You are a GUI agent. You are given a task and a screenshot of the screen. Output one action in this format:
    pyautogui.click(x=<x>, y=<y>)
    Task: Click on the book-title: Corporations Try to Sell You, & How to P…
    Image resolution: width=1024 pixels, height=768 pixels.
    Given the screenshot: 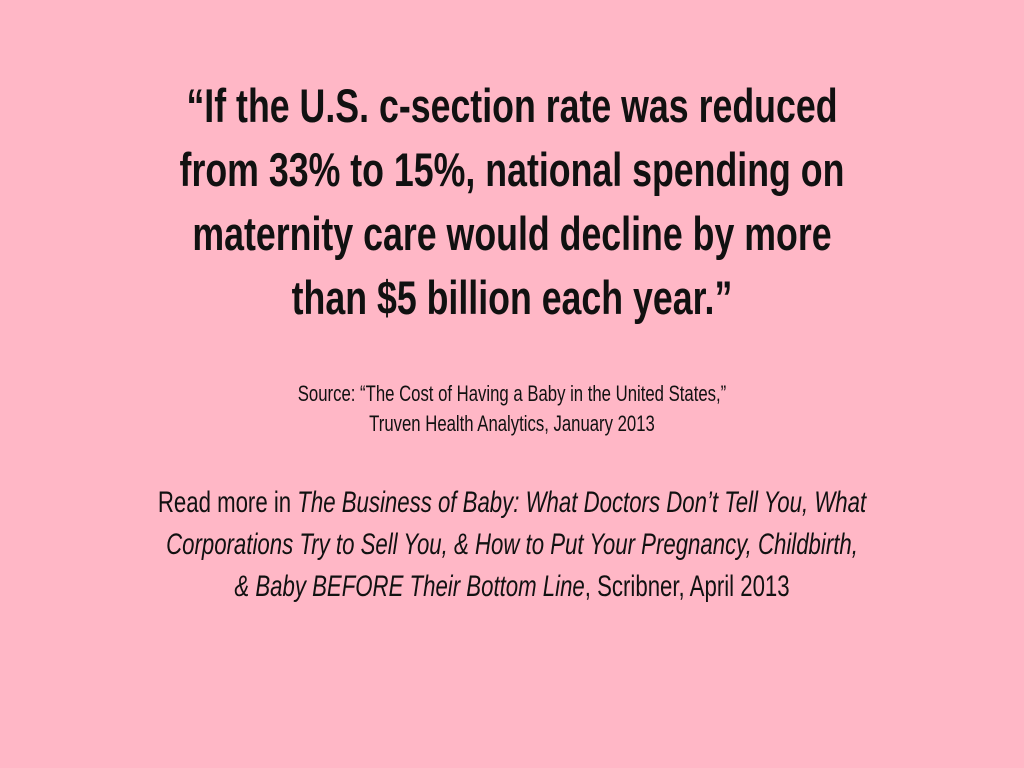 What is the action you would take?
    pyautogui.click(x=512, y=544)
    